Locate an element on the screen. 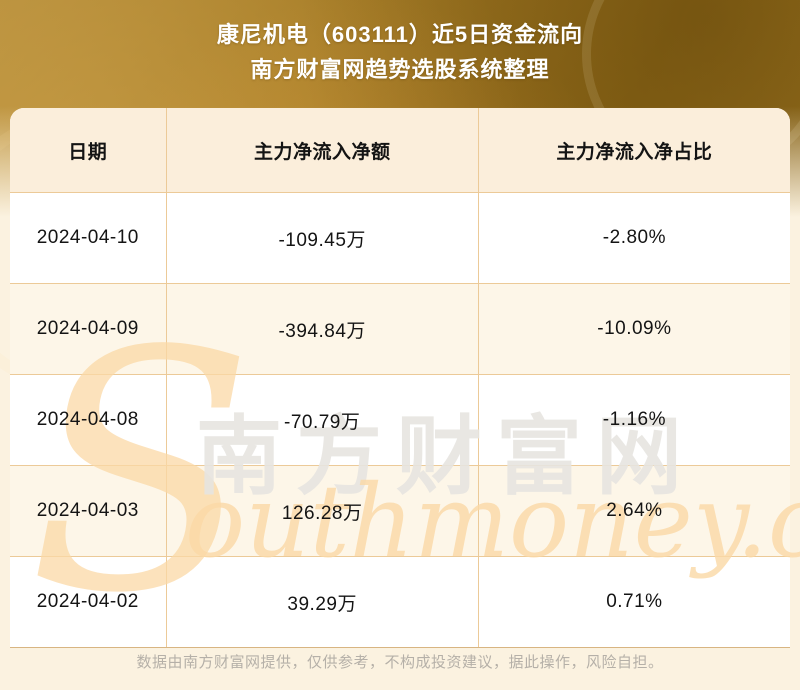 This screenshot has width=800, height=690. table-row: 2024-04-02 39.29万 0.71% is located at coordinates (400, 602).